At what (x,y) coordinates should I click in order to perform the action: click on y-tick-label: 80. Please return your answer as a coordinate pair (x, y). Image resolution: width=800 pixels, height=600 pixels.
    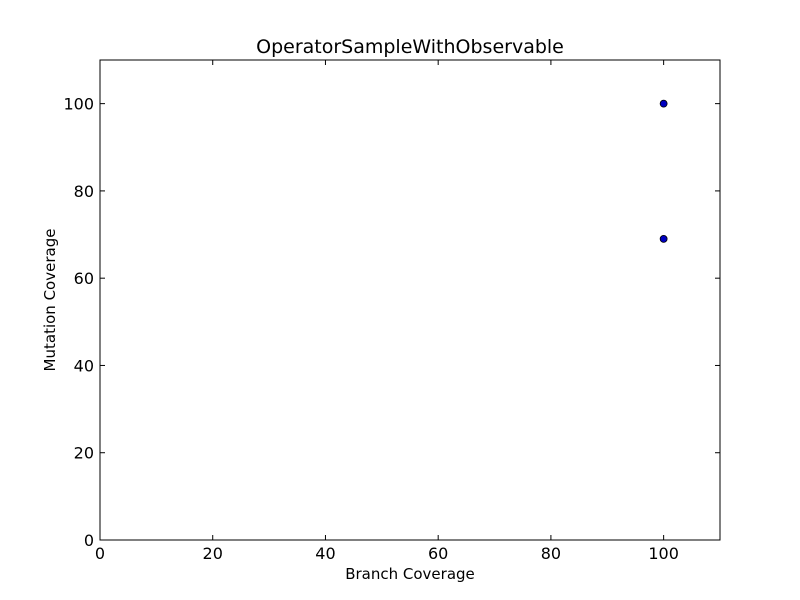
    Looking at the image, I should click on (84, 191).